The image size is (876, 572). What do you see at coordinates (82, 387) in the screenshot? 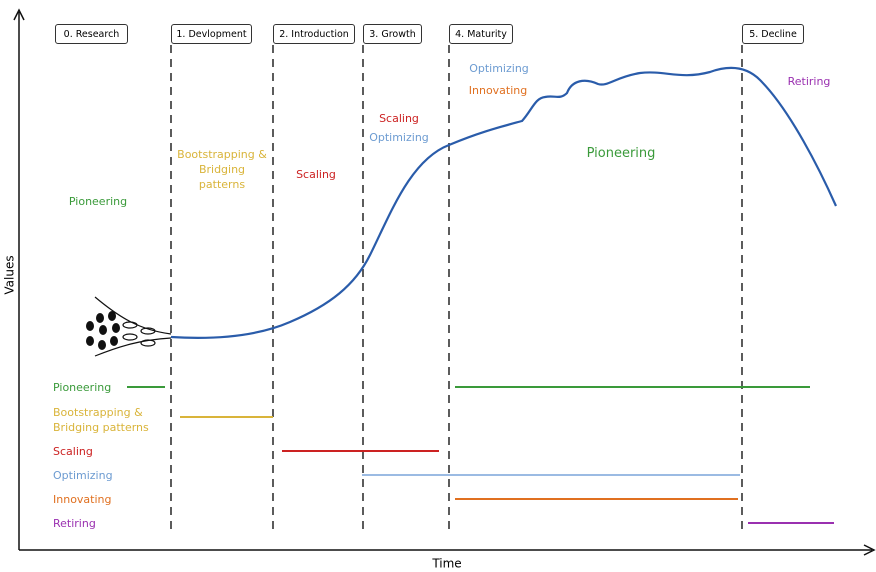
I see `legend-label: Pioneering` at bounding box center [82, 387].